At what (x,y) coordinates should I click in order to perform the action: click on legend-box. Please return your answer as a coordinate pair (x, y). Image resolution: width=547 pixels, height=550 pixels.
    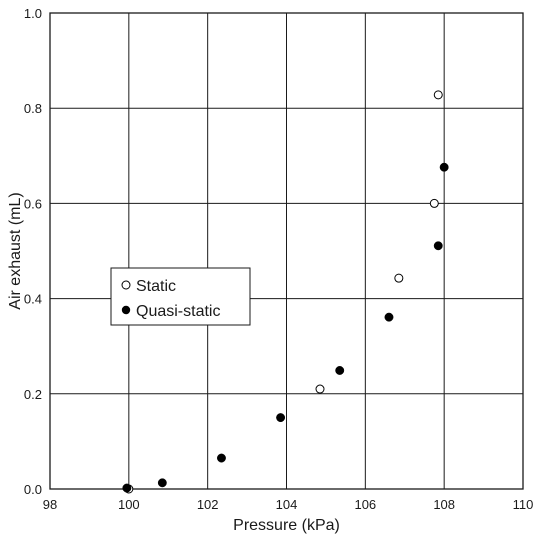
    Looking at the image, I should click on (180, 296).